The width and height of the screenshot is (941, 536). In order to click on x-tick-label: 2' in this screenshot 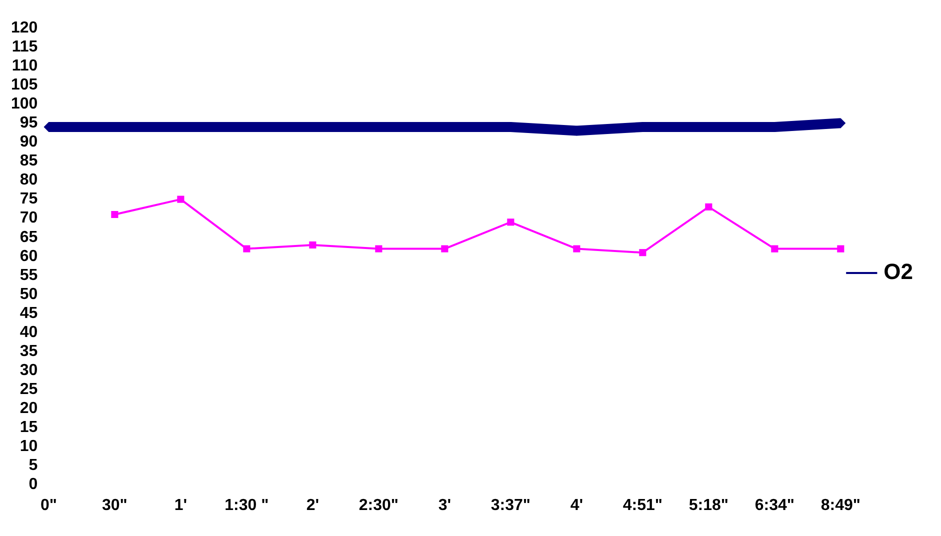, I will do `click(313, 505)`.